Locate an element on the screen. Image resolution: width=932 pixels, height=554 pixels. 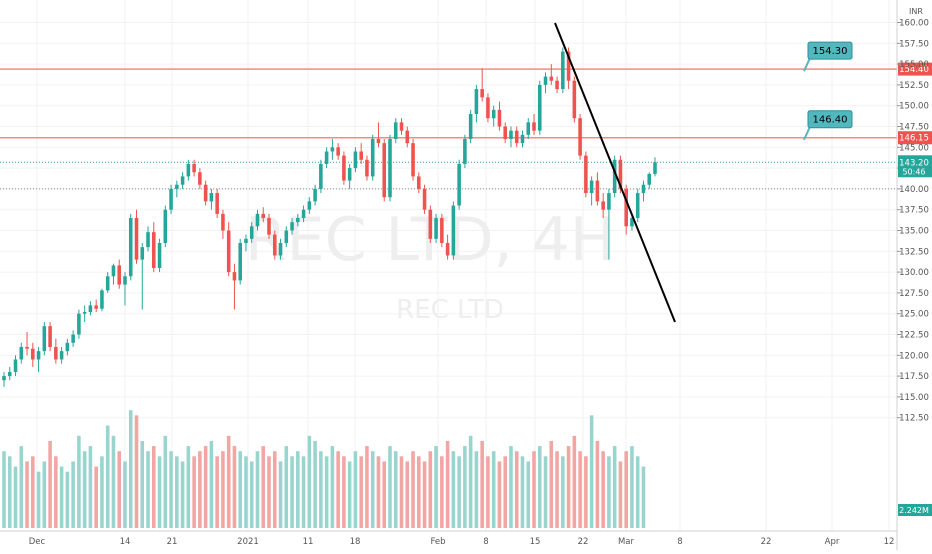
time-tick-label: Dec is located at coordinates (37, 542).